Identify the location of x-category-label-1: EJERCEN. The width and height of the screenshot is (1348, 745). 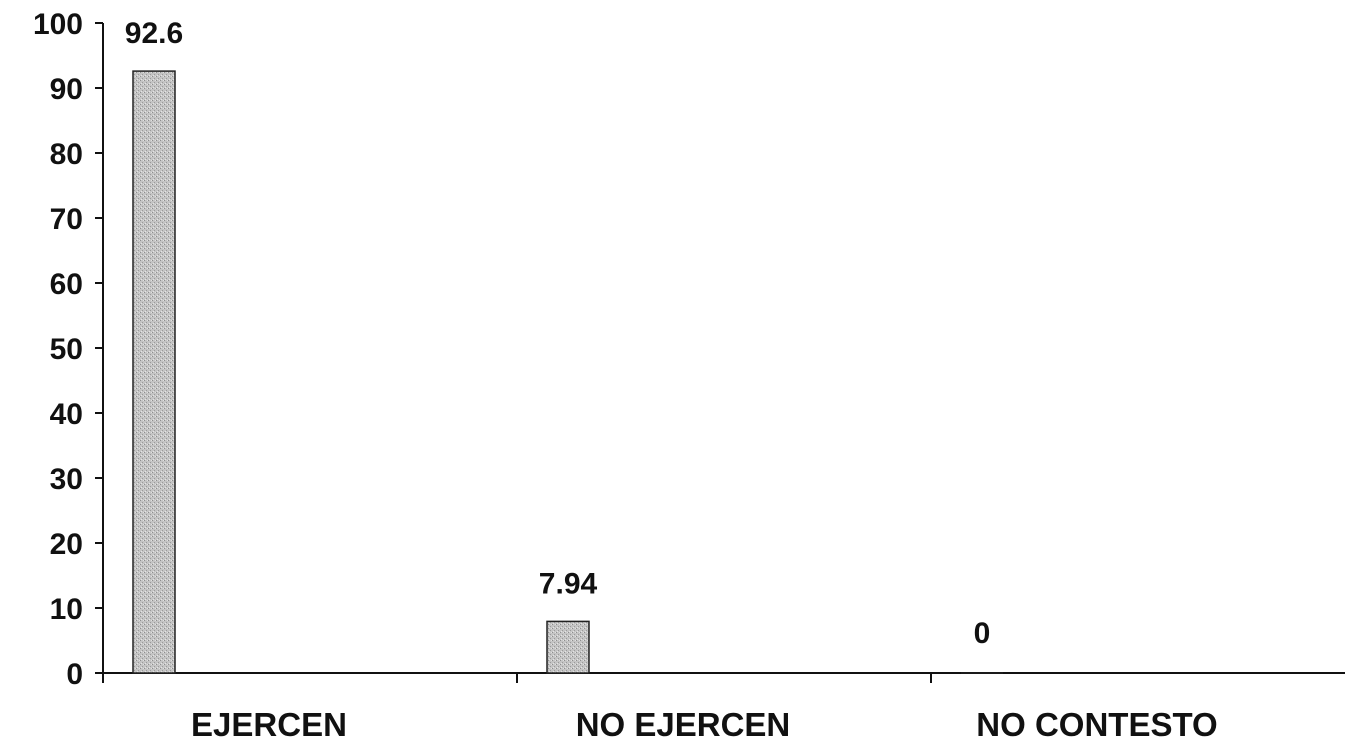
(269, 723).